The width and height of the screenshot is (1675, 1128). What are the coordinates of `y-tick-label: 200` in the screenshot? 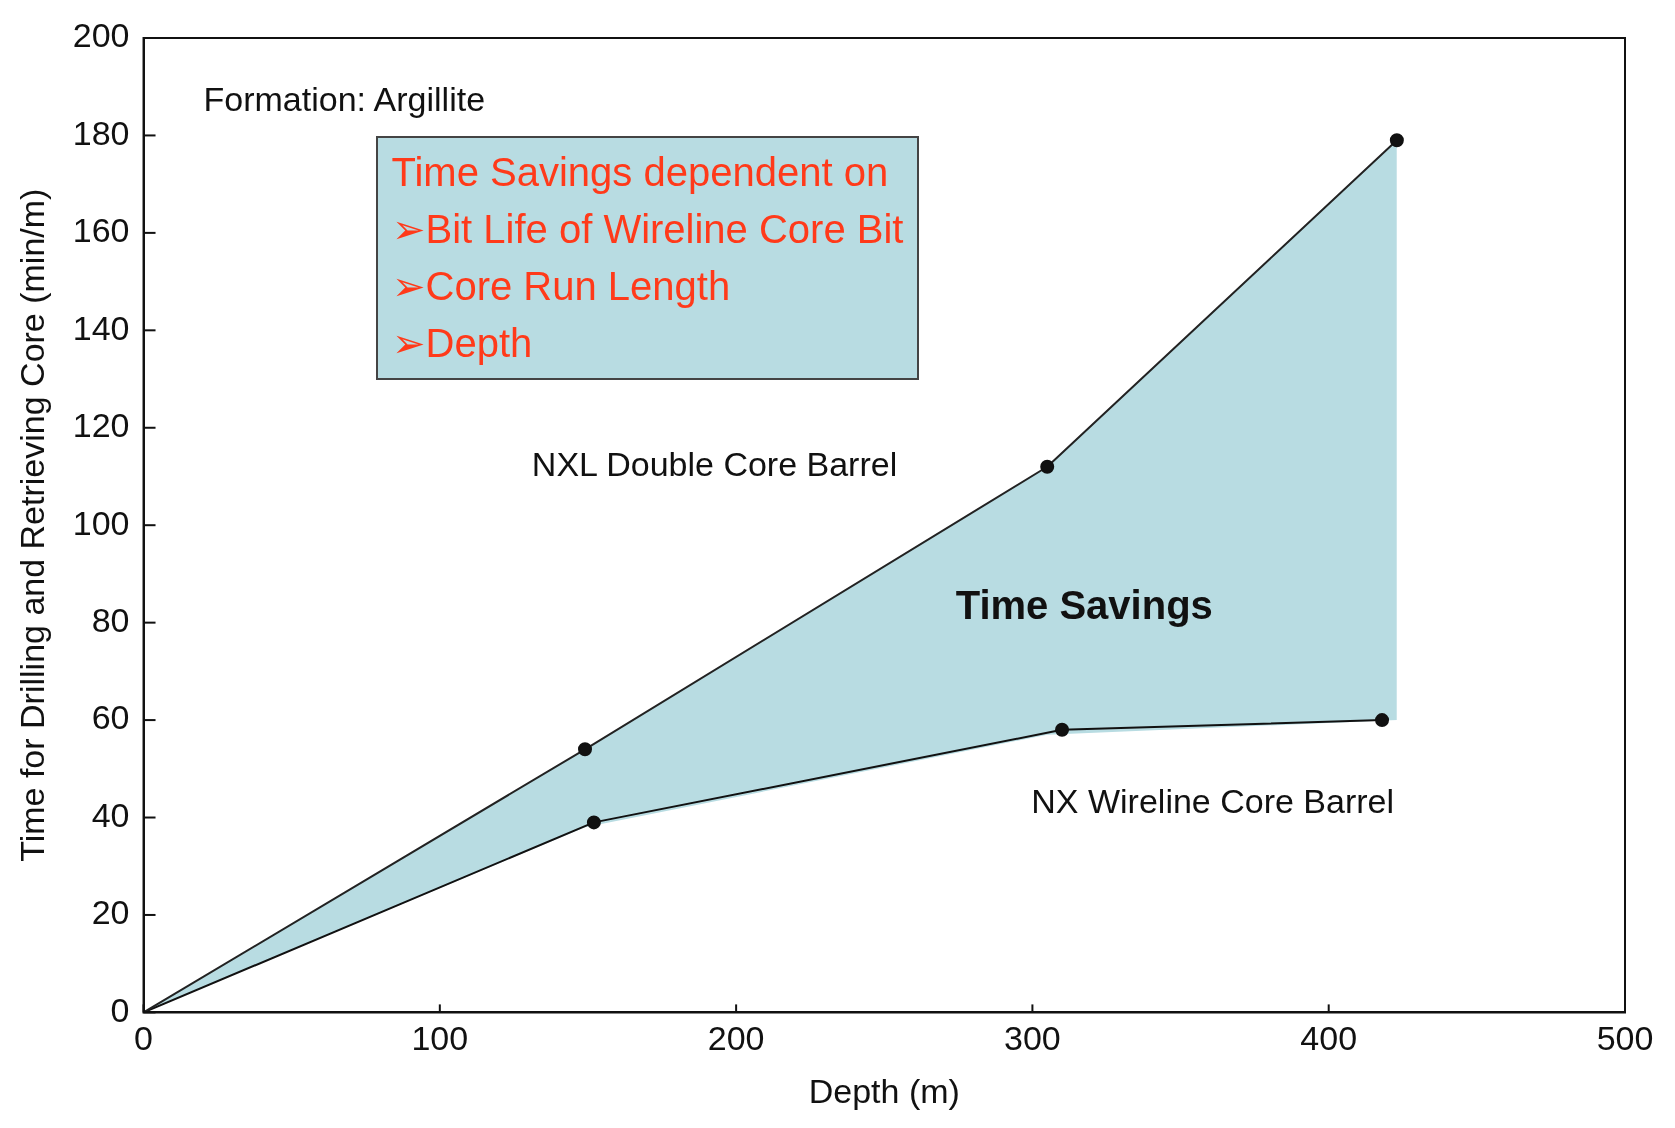 It's located at (101, 35).